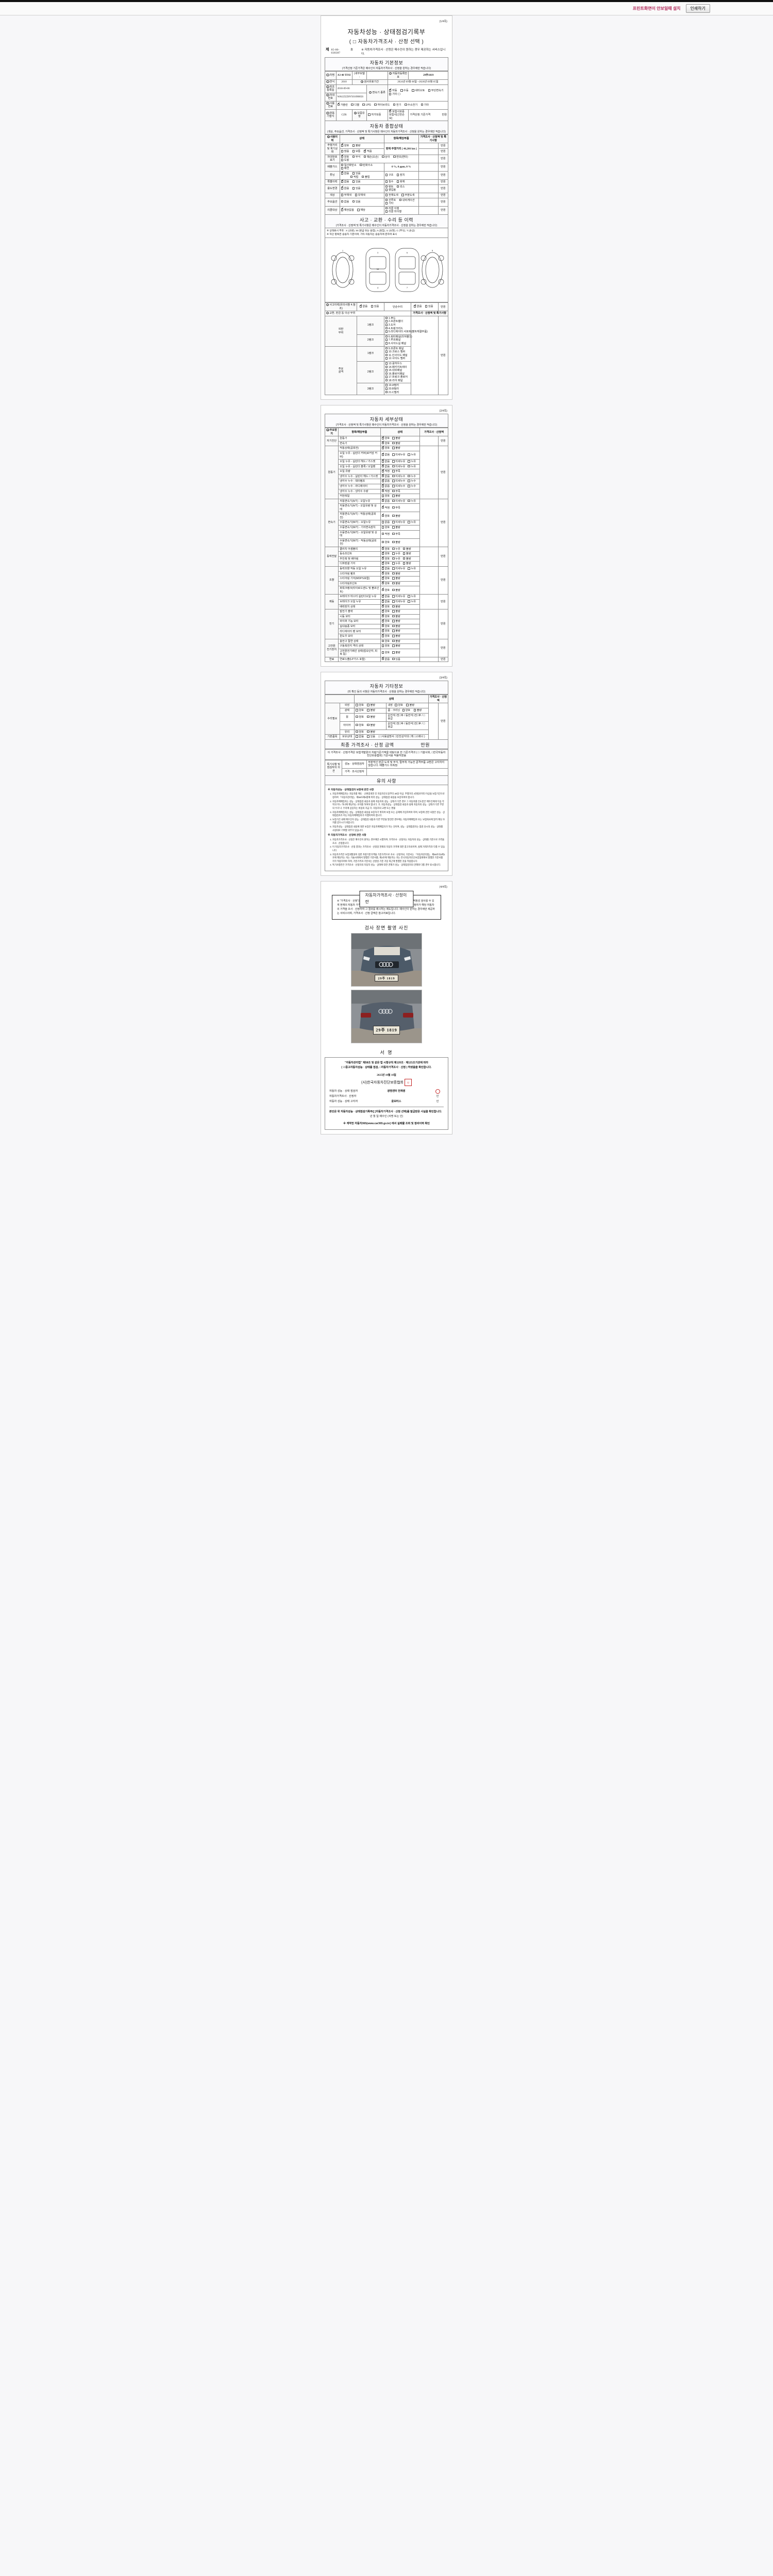 This screenshot has height=2576, width=773. I want to click on repair-tire-position: 운전석□전□후 / 동반석□전□후 / □응급, so click(407, 725).